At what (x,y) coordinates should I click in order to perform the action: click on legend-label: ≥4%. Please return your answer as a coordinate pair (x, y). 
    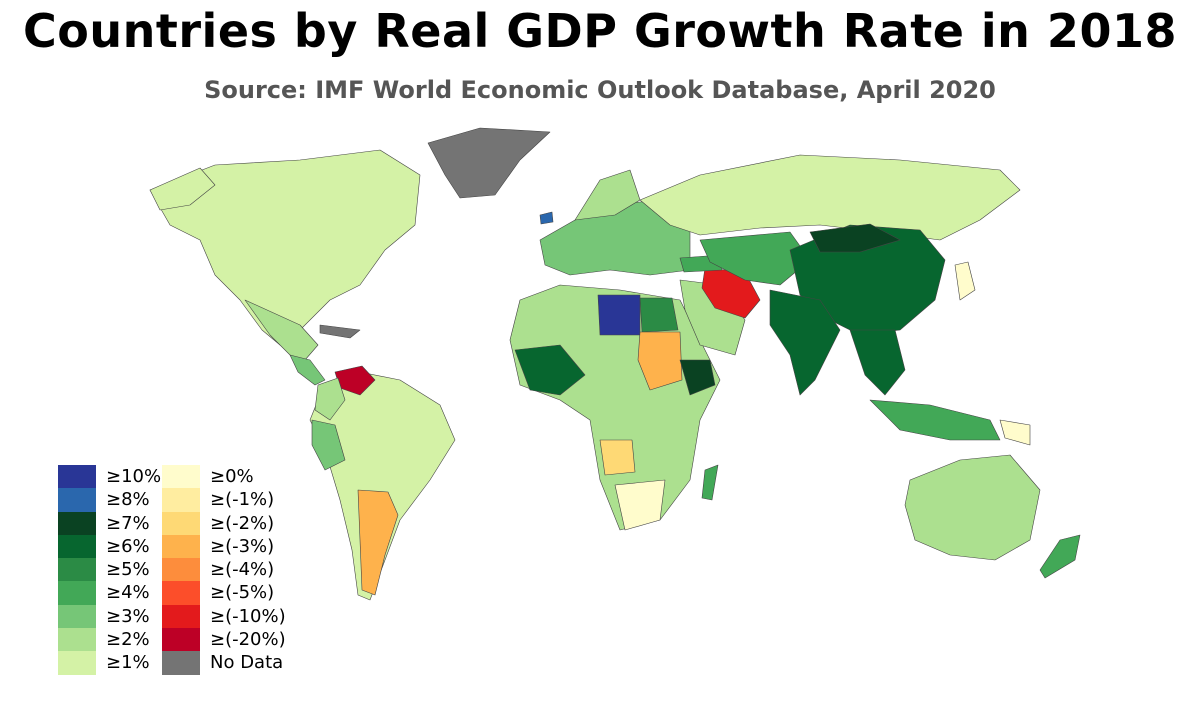
    Looking at the image, I should click on (128, 593).